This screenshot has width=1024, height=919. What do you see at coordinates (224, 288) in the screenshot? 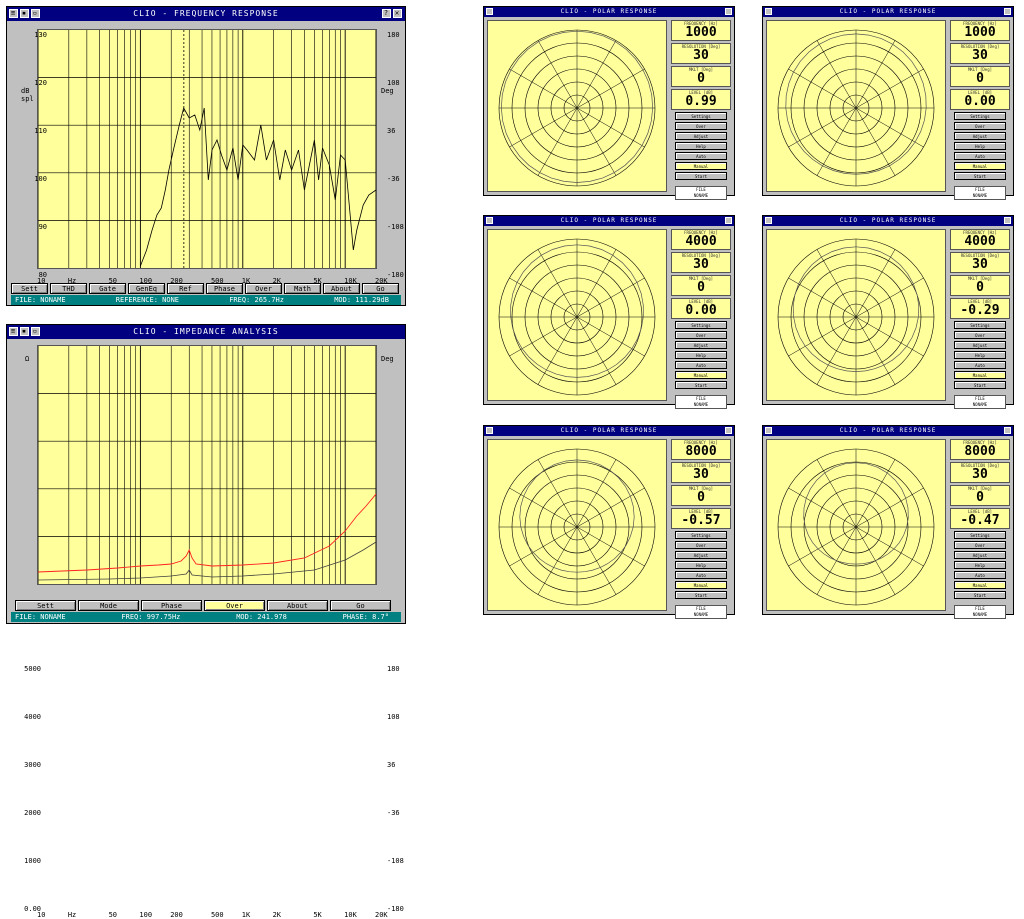
I see `freq-phase-button: Phase` at bounding box center [224, 288].